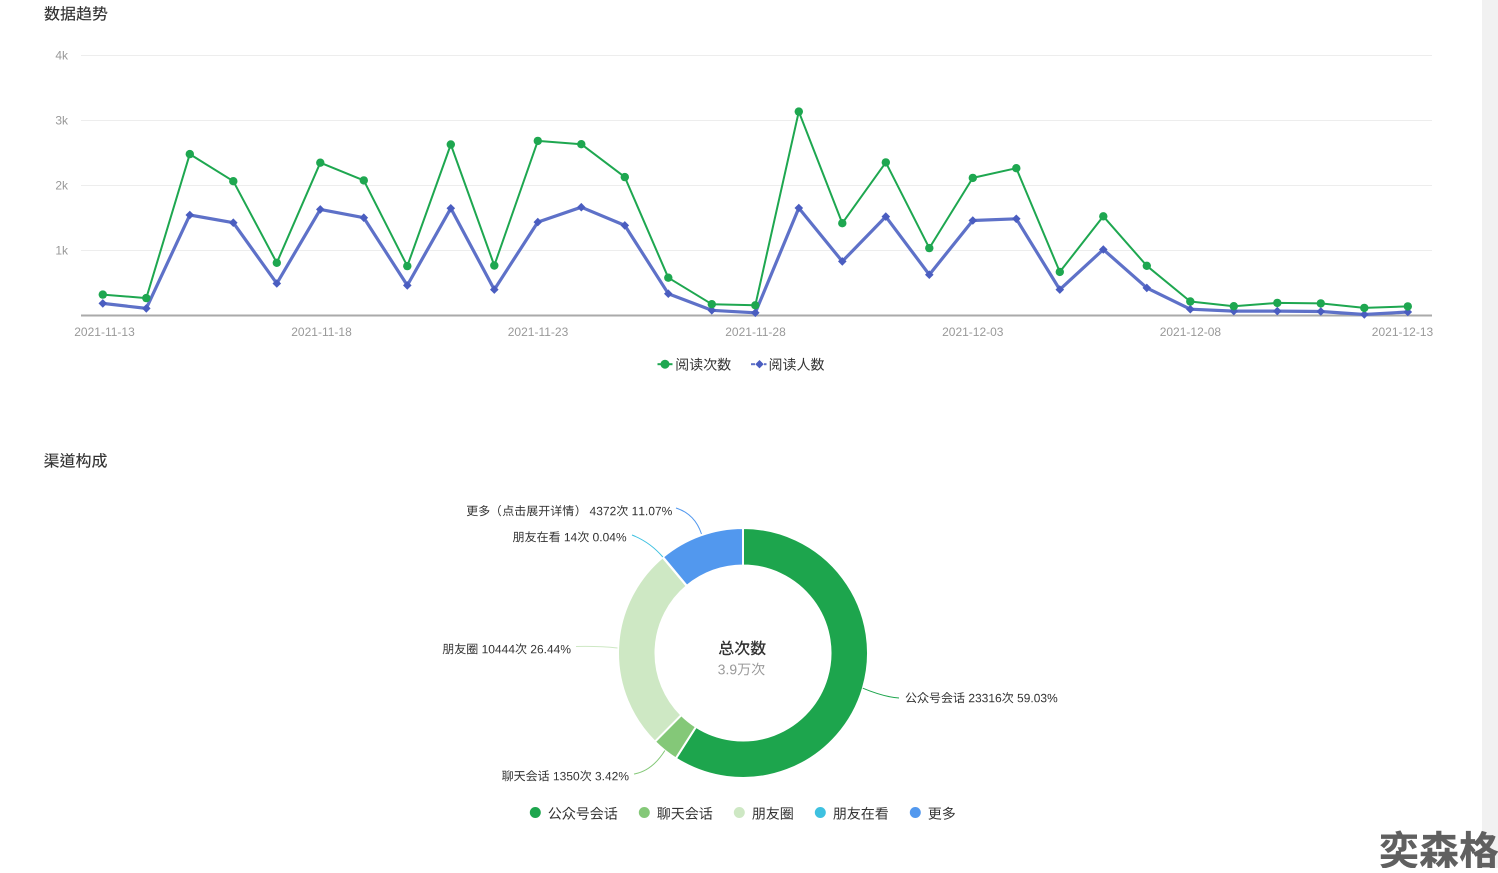  I want to click on svg-text: 1k, so click(62, 251).